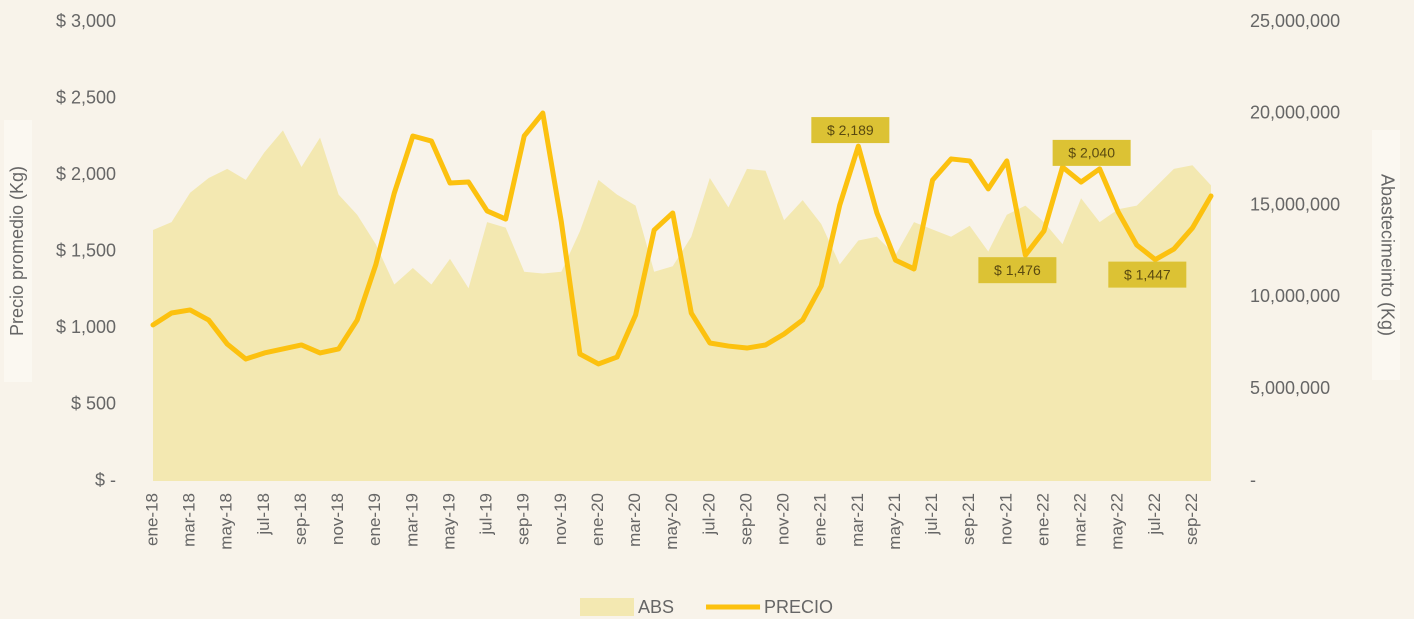 The height and width of the screenshot is (619, 1414). What do you see at coordinates (671, 521) in the screenshot?
I see `x-tick-label: may-20` at bounding box center [671, 521].